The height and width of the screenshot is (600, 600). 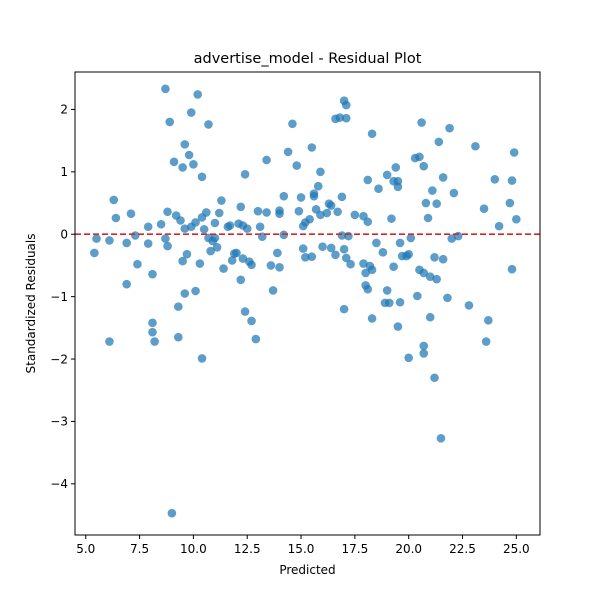 What do you see at coordinates (59, 484) in the screenshot?
I see `y-tick-label: −4` at bounding box center [59, 484].